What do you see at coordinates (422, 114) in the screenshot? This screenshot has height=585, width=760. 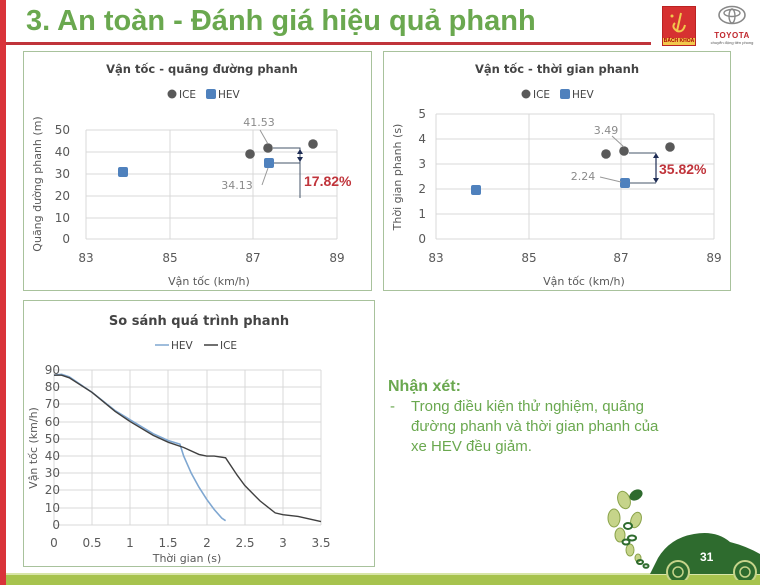 I see `svg-text: 5` at bounding box center [422, 114].